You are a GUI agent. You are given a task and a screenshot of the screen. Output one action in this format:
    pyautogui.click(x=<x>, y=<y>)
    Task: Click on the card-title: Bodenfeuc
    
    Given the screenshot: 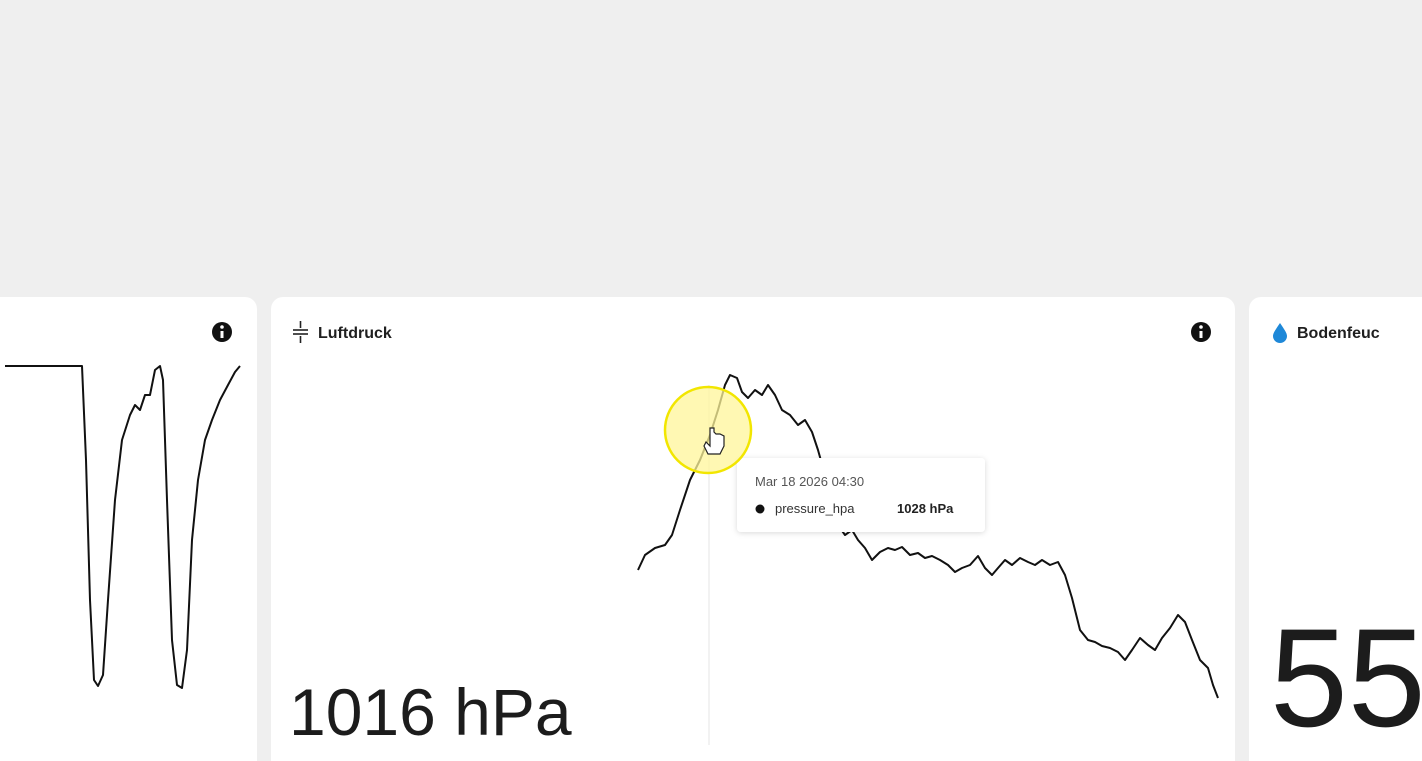 What is the action you would take?
    pyautogui.click(x=1338, y=333)
    